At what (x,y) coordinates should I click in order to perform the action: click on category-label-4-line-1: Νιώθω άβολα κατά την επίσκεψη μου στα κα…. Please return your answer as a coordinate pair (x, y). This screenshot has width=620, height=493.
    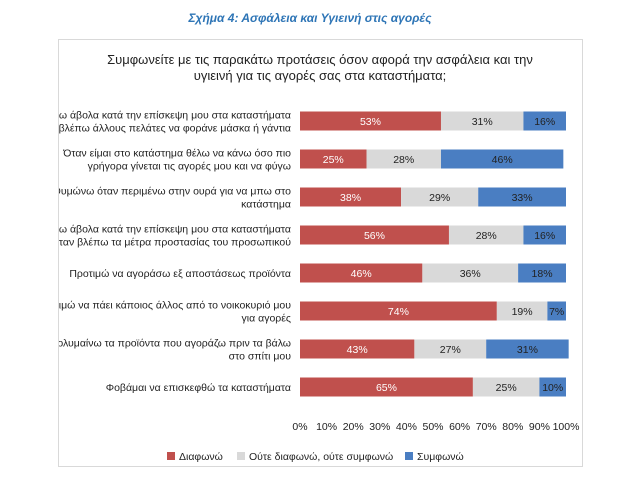
    Looking at the image, I should click on (175, 230).